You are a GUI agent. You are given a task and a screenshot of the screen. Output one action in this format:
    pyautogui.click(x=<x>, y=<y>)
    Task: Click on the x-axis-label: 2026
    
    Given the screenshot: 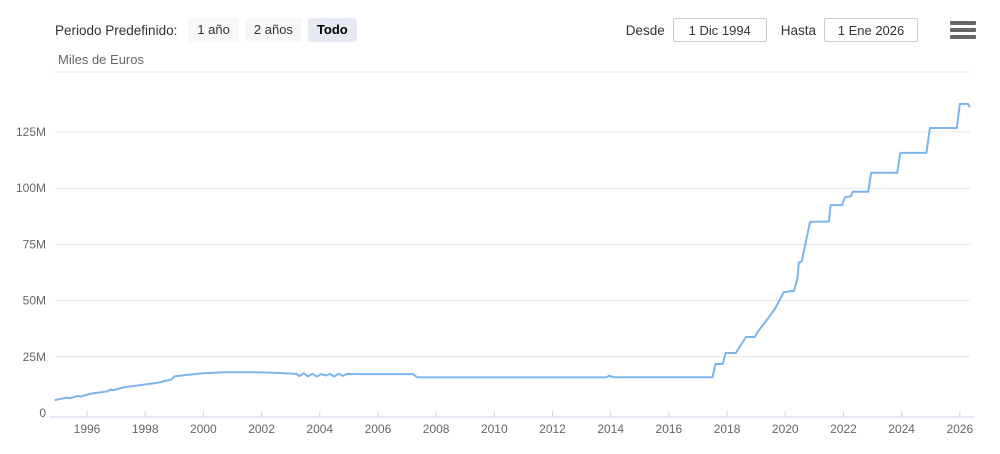 What is the action you would take?
    pyautogui.click(x=959, y=429)
    